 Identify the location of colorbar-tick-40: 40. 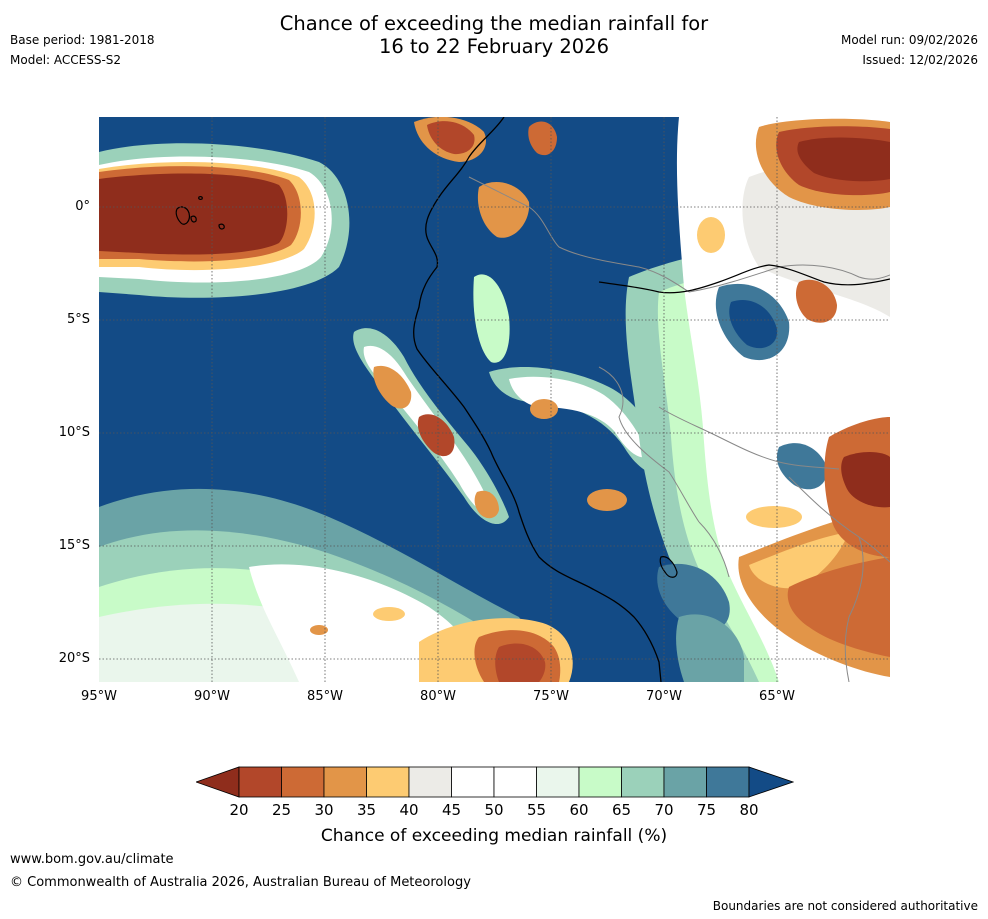
(409, 810).